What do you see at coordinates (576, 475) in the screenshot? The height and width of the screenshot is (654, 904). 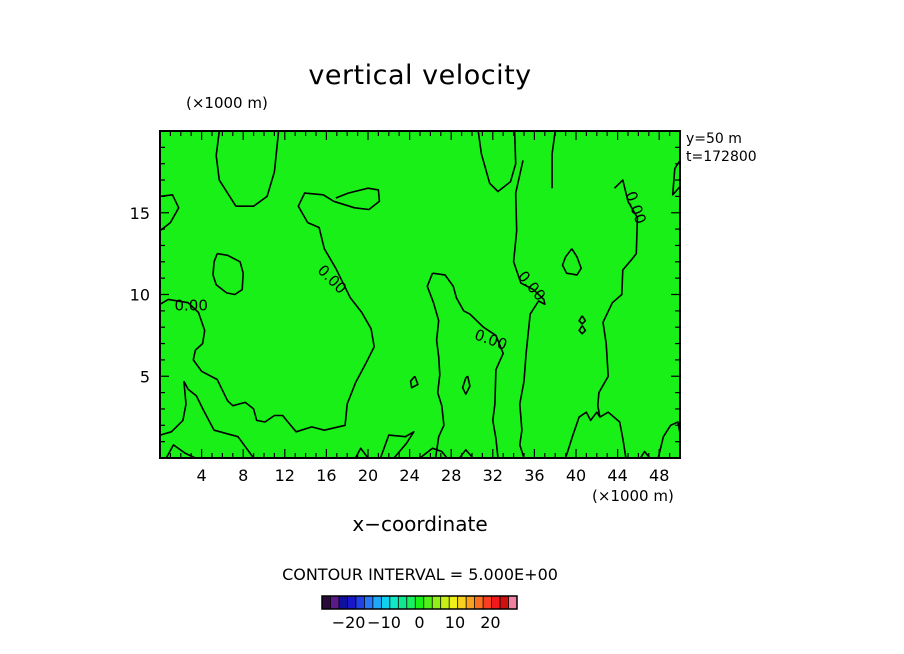 I see `x-tick-label: 40` at bounding box center [576, 475].